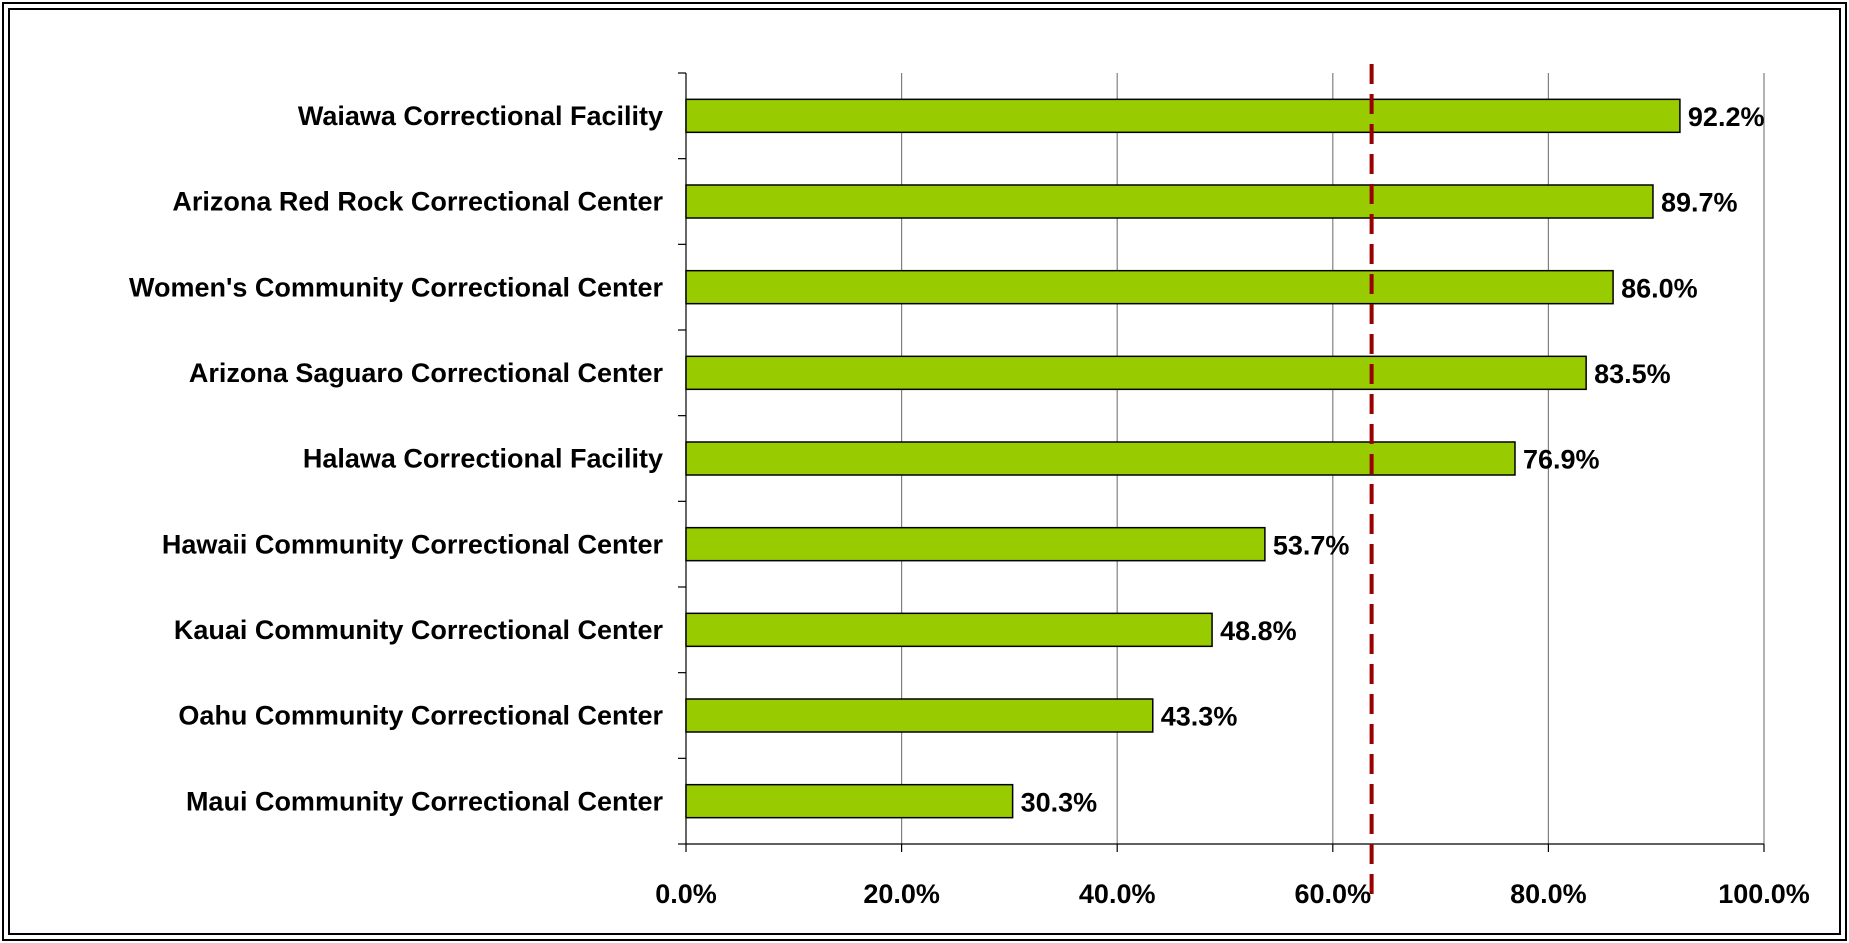  What do you see at coordinates (480, 116) in the screenshot?
I see `y-tick-label: Waiawa Correctional Facility` at bounding box center [480, 116].